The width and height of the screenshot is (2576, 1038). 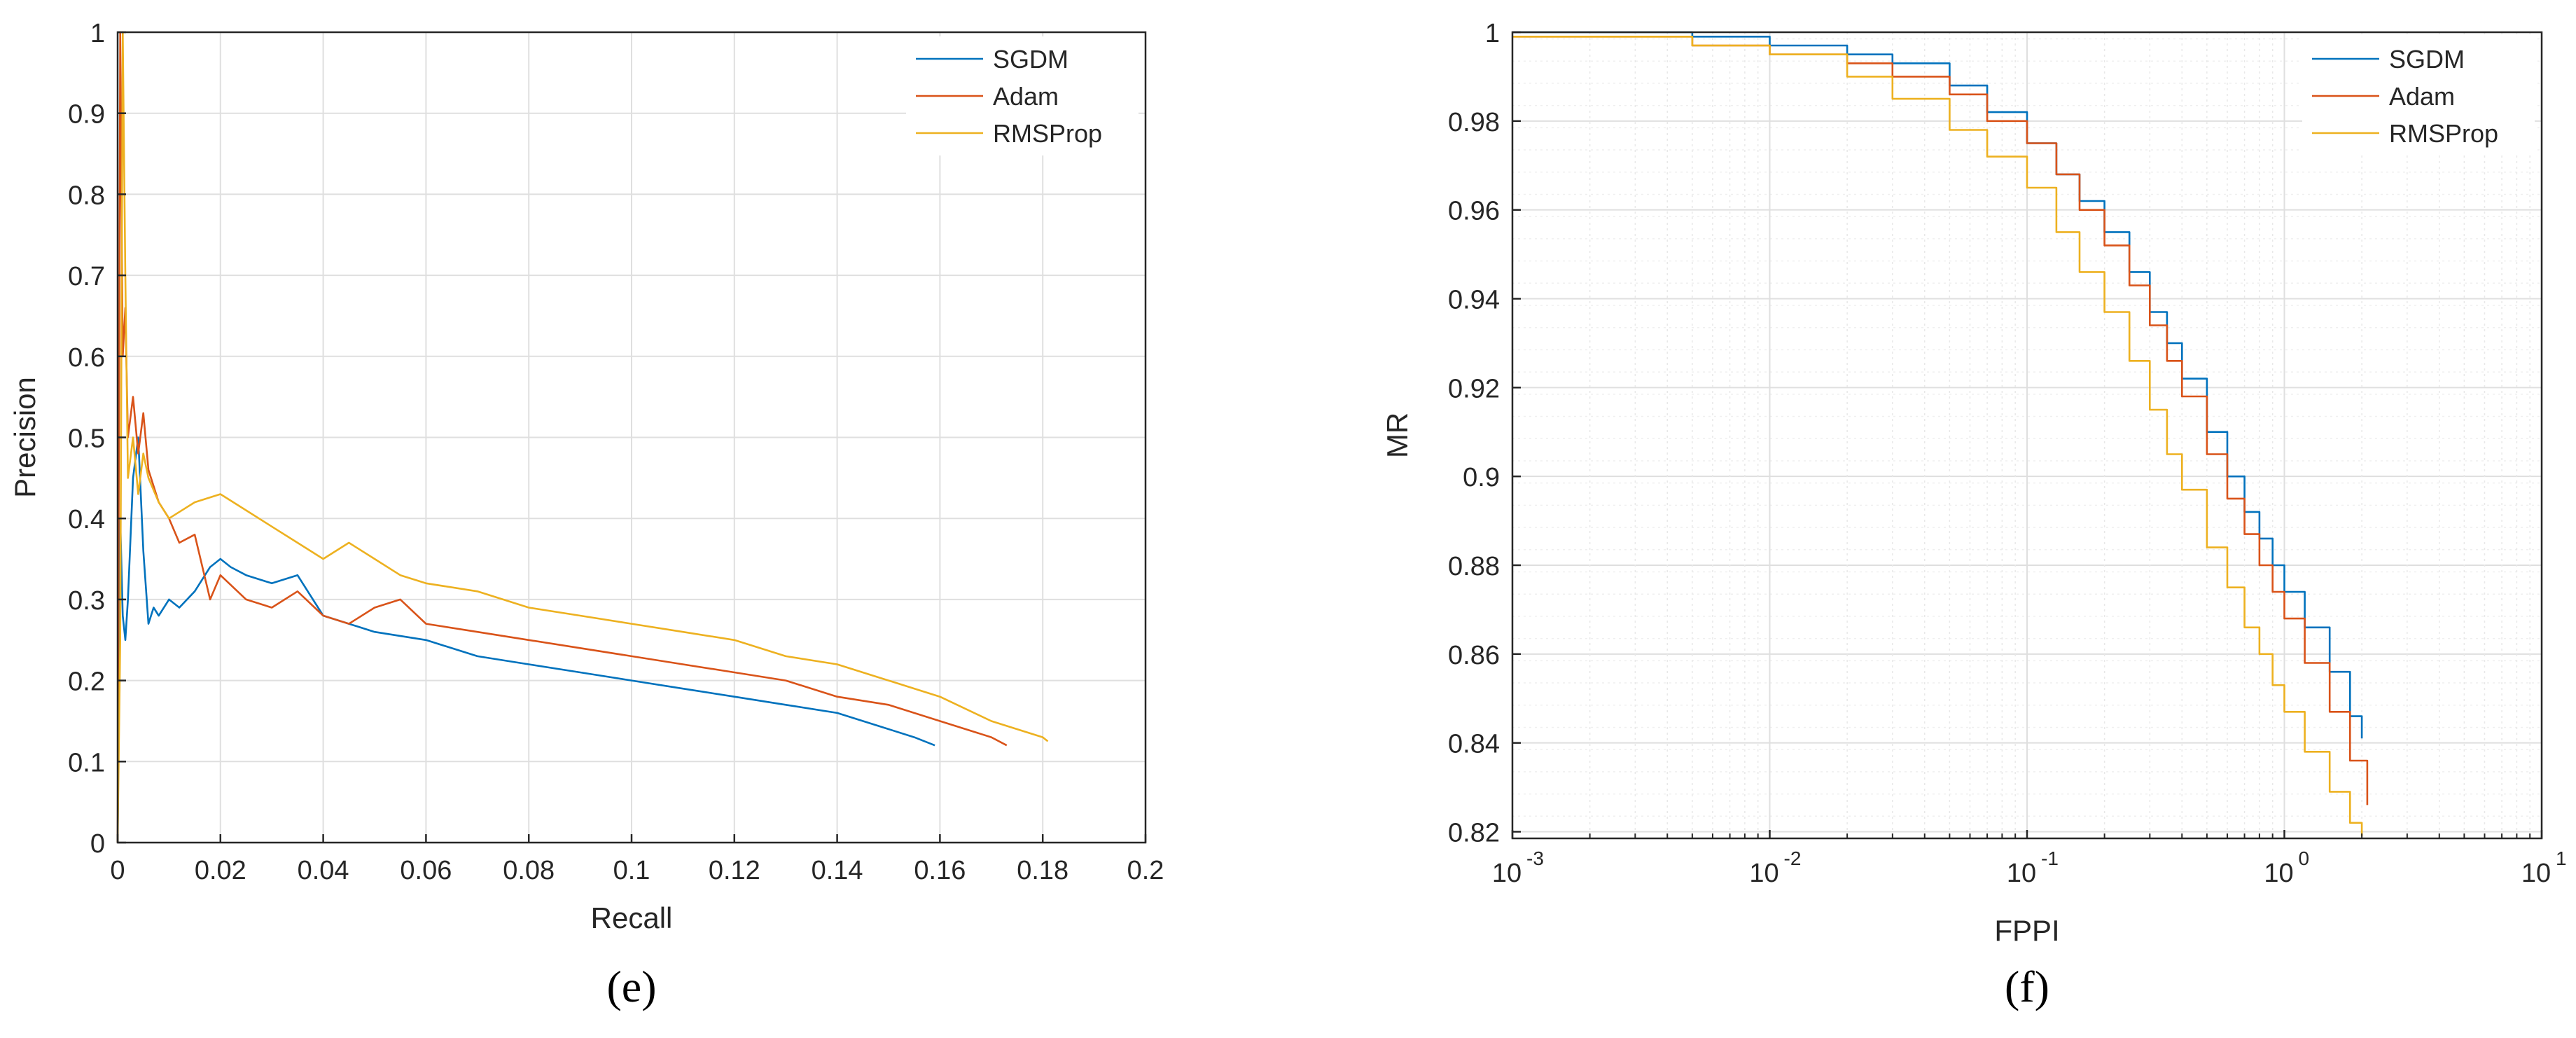 I want to click on x-tick-exponent: 1, so click(x=2561, y=858).